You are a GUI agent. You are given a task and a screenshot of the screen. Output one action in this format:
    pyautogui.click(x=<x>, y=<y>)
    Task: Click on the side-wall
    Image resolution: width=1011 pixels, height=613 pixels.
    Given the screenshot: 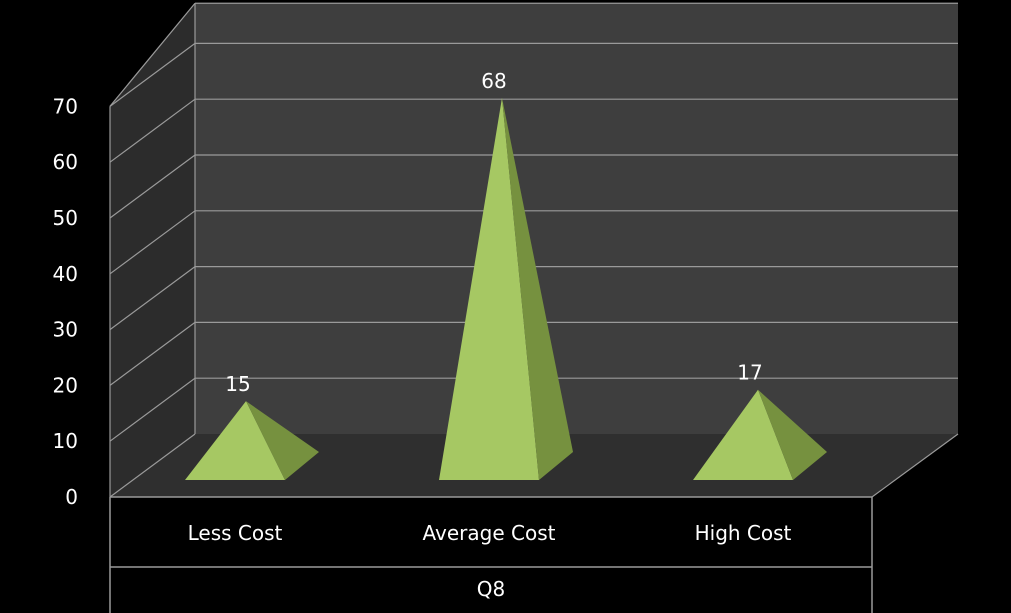 What is the action you would take?
    pyautogui.click(x=152, y=250)
    